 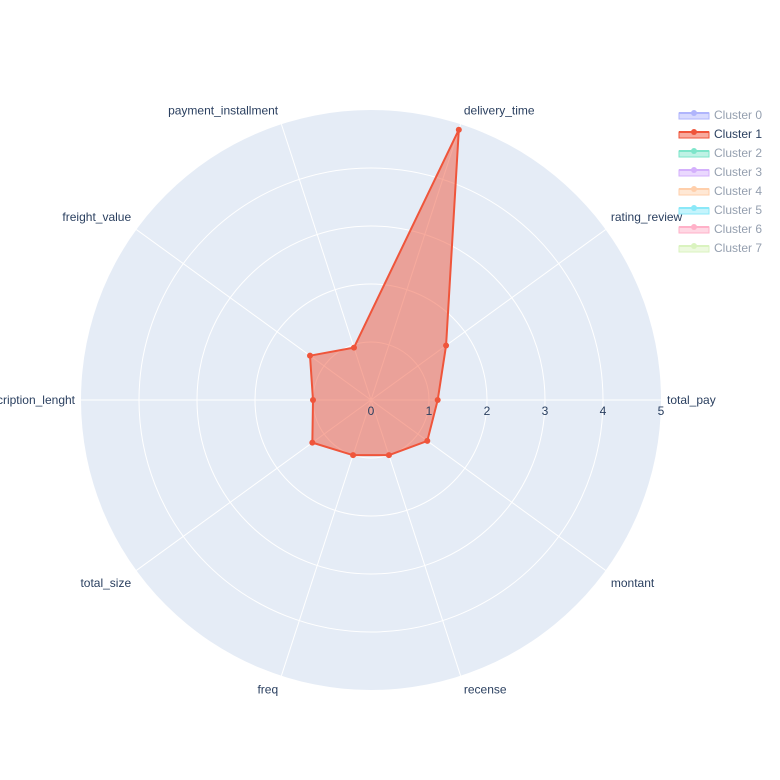 I want to click on legend-item: Cluster 1, so click(x=720, y=134).